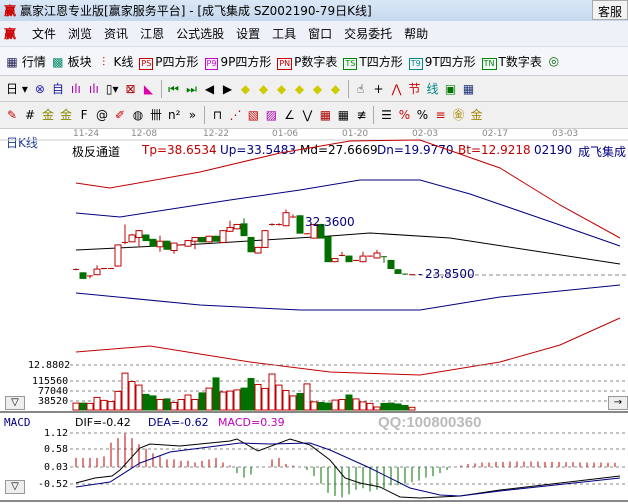  I want to click on nav-right-icon: ◆, so click(263, 88).